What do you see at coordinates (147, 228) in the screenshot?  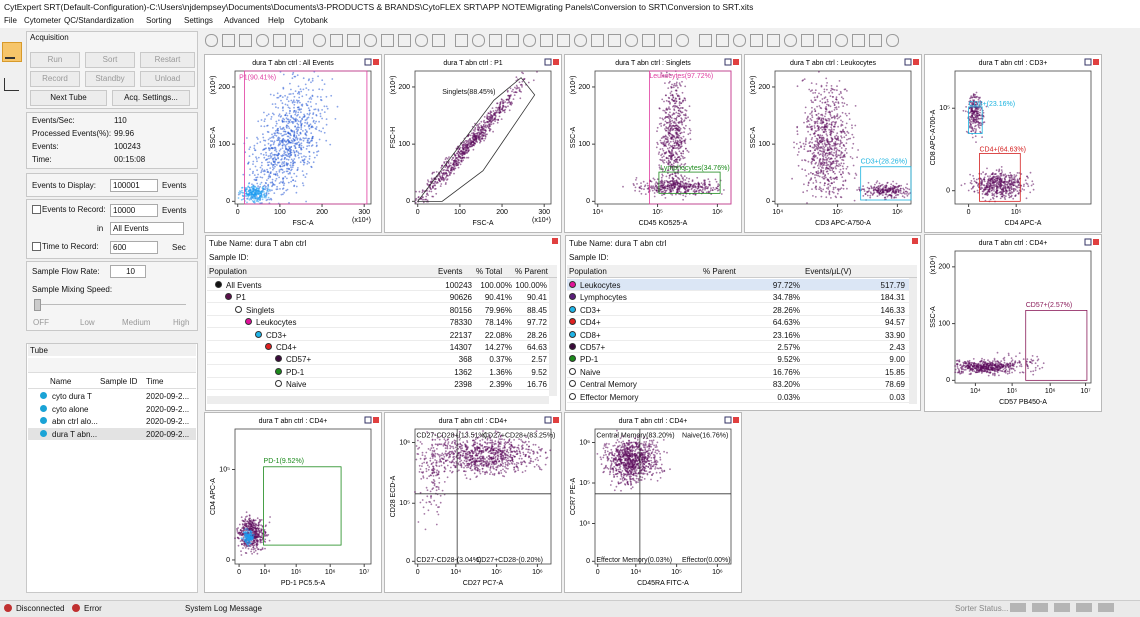 I see `gate-select: All Events` at bounding box center [147, 228].